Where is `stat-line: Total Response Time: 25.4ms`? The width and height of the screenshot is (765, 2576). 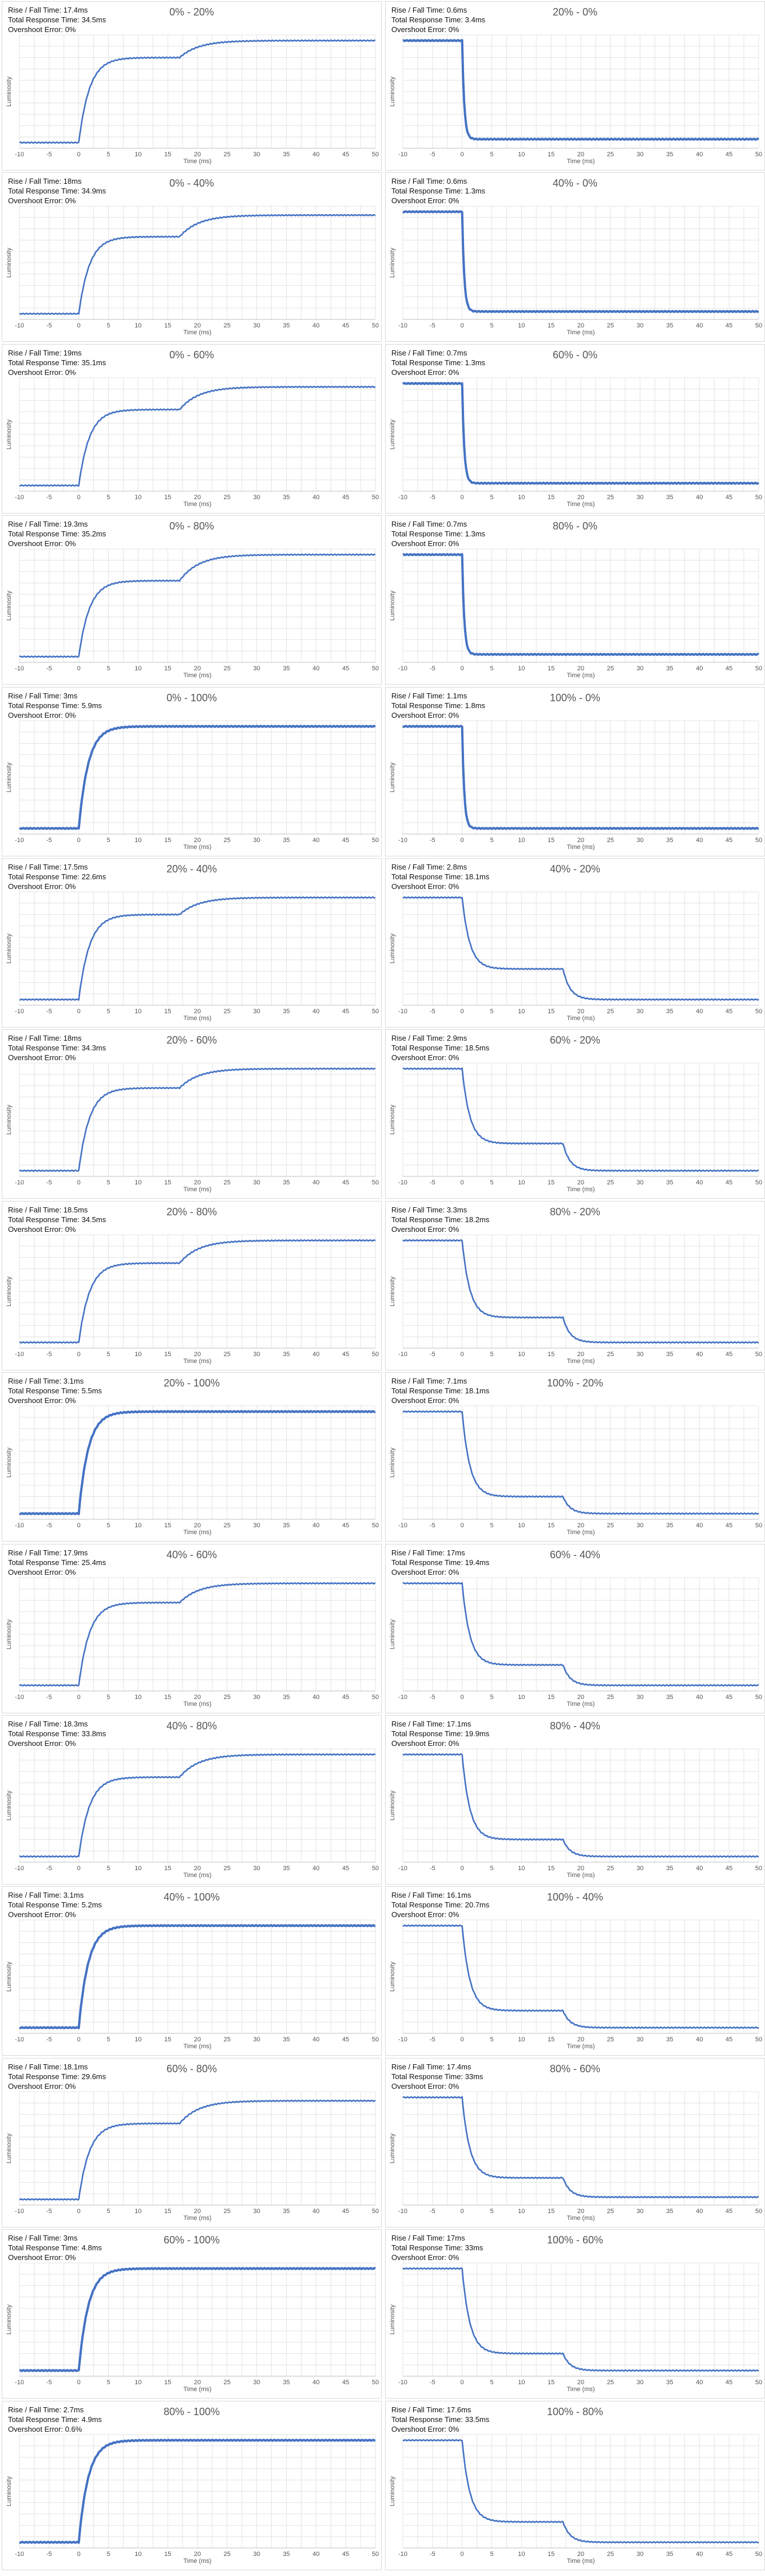 stat-line: Total Response Time: 25.4ms is located at coordinates (57, 1562).